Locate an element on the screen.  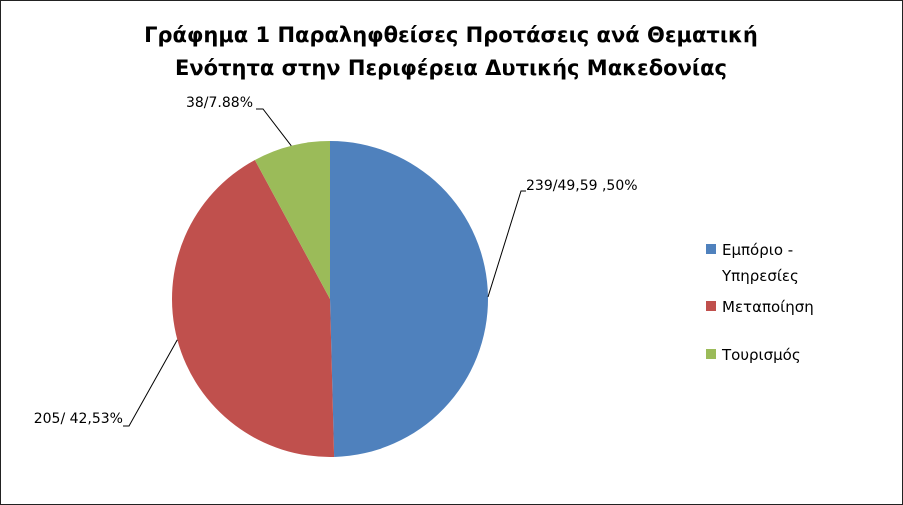
legend-label: Τουρισμός is located at coordinates (761, 355).